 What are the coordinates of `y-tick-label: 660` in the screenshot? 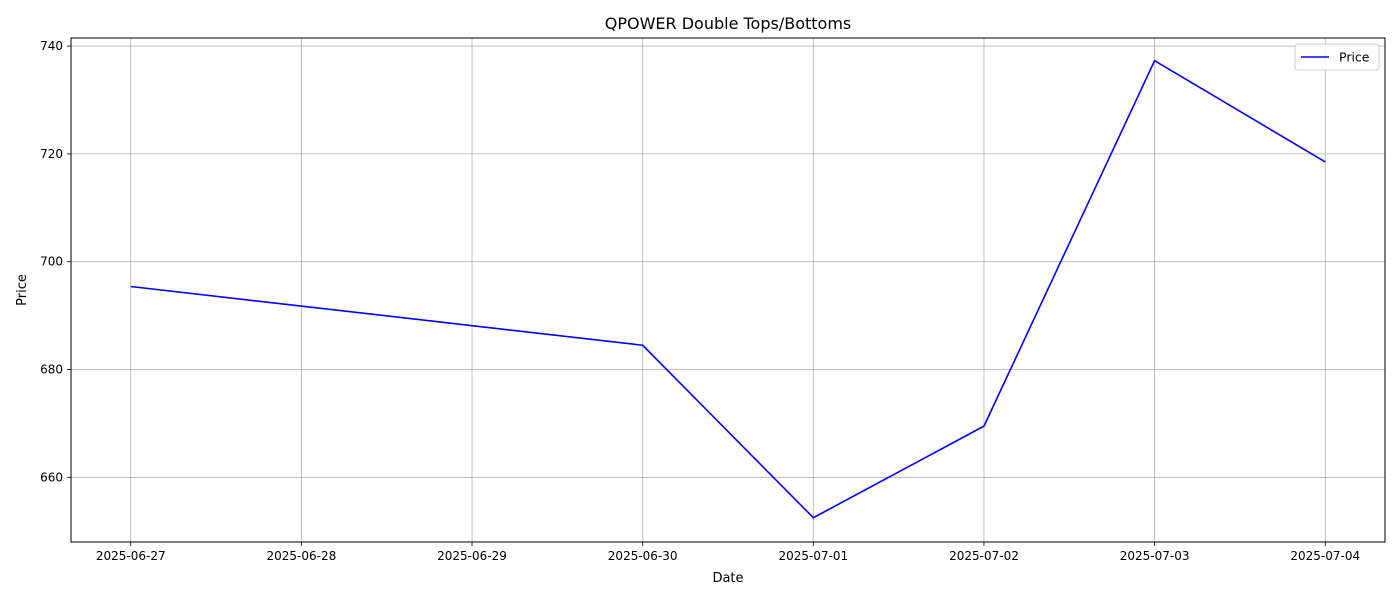 It's located at (51, 477).